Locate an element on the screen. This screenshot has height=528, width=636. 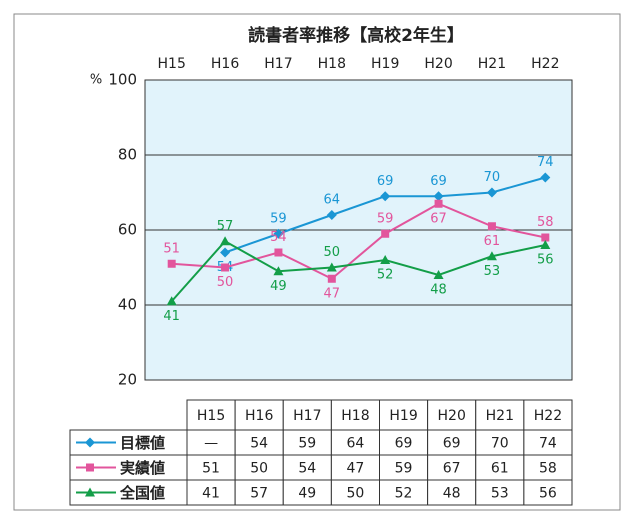
data-label: 70 is located at coordinates (492, 177).